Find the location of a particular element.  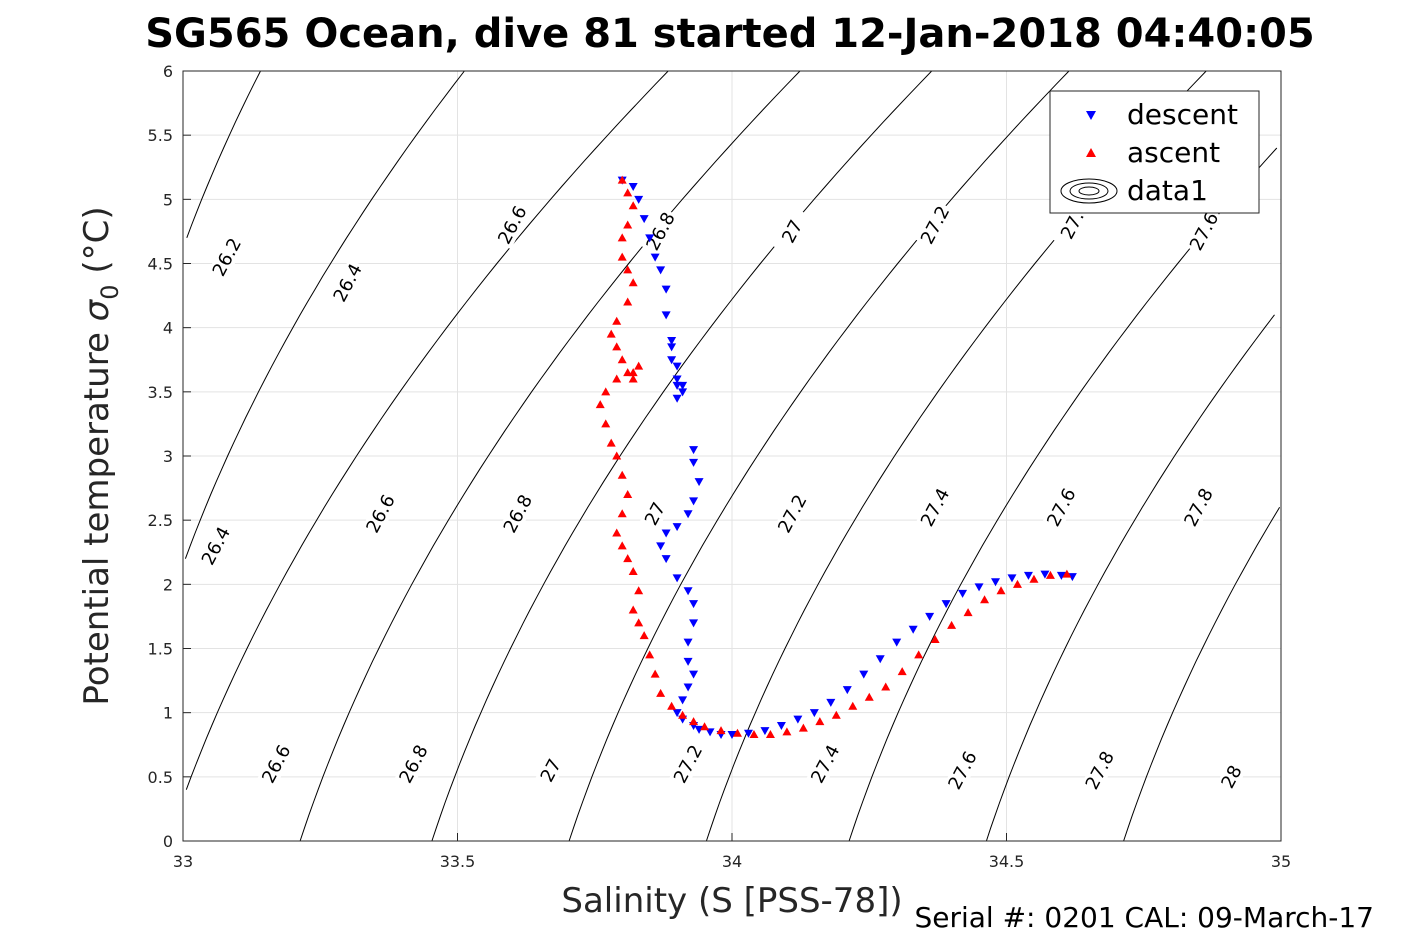

legend-marker-ascent is located at coordinates (1091, 152).